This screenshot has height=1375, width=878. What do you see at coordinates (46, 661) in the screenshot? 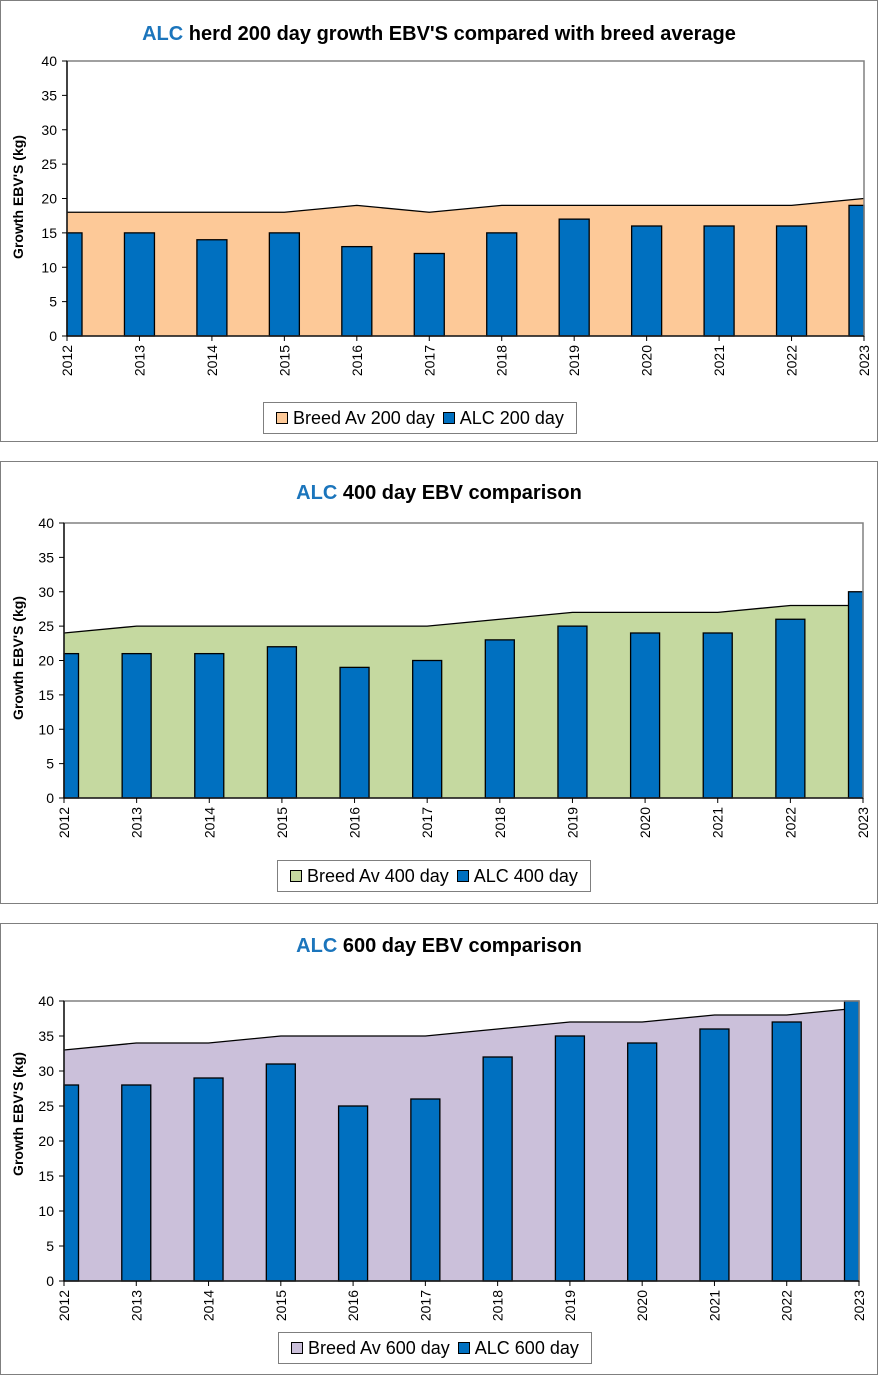
I see `y-tick-label: 20` at bounding box center [46, 661].